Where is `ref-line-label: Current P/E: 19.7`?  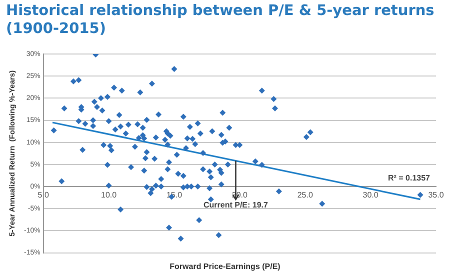
ref-line-label: Current P/E: 19.7 is located at coordinates (236, 205).